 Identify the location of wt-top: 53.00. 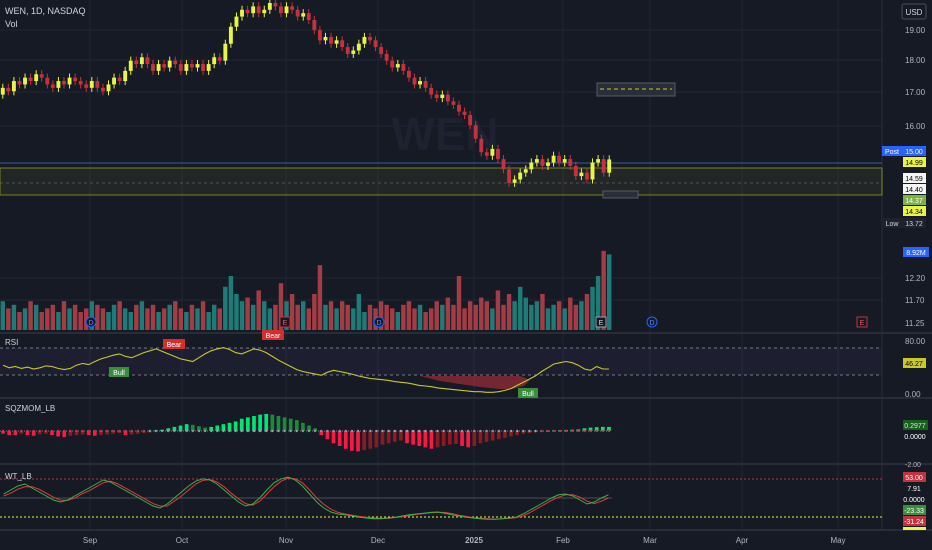
(914, 478).